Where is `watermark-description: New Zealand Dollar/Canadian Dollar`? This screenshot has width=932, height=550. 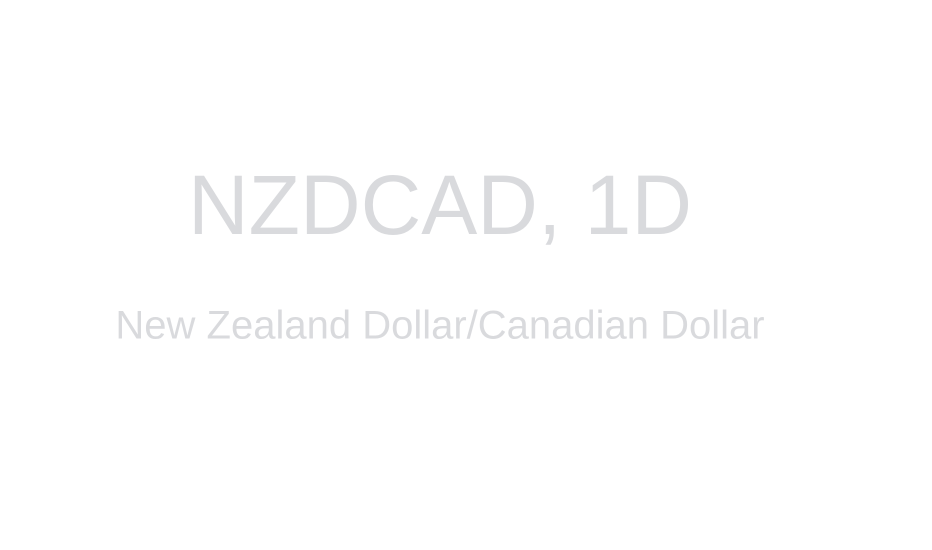 watermark-description: New Zealand Dollar/Canadian Dollar is located at coordinates (439, 326).